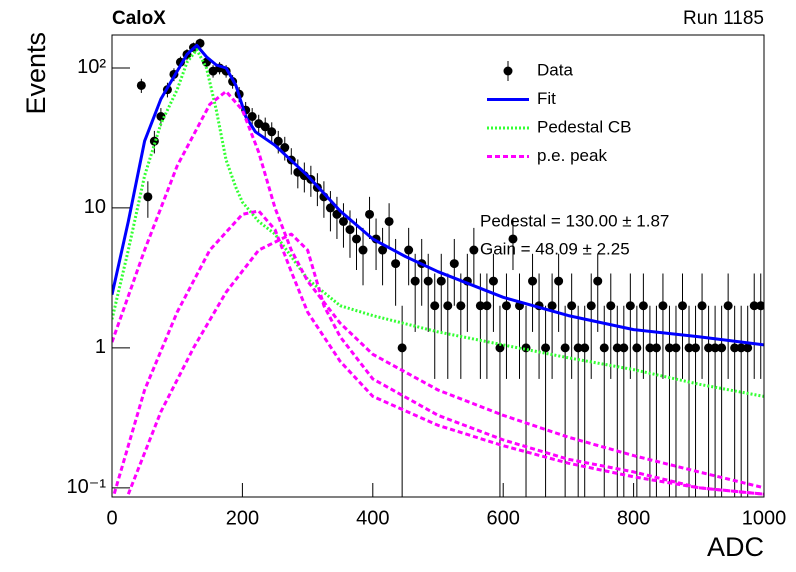 This screenshot has width=796, height=572. What do you see at coordinates (111, 518) in the screenshot?
I see `x-tick-label: 0` at bounding box center [111, 518].